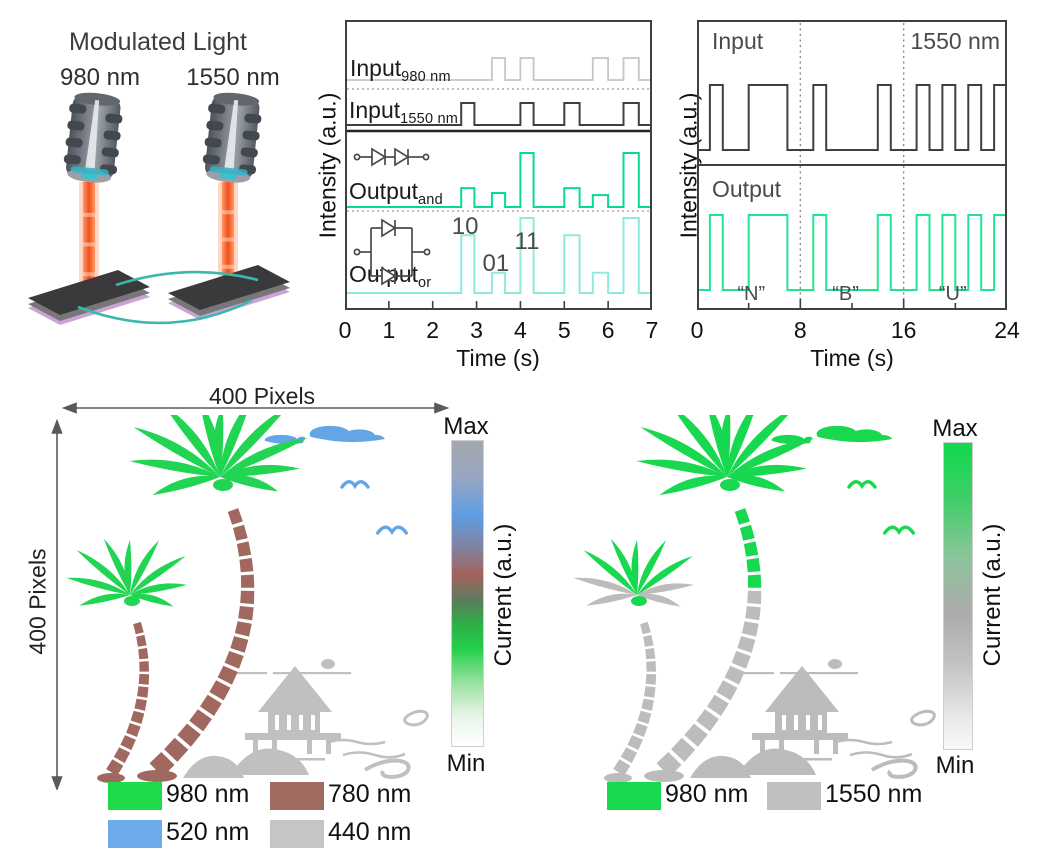  What do you see at coordinates (564, 330) in the screenshot?
I see `x-tick-label: 5` at bounding box center [564, 330].